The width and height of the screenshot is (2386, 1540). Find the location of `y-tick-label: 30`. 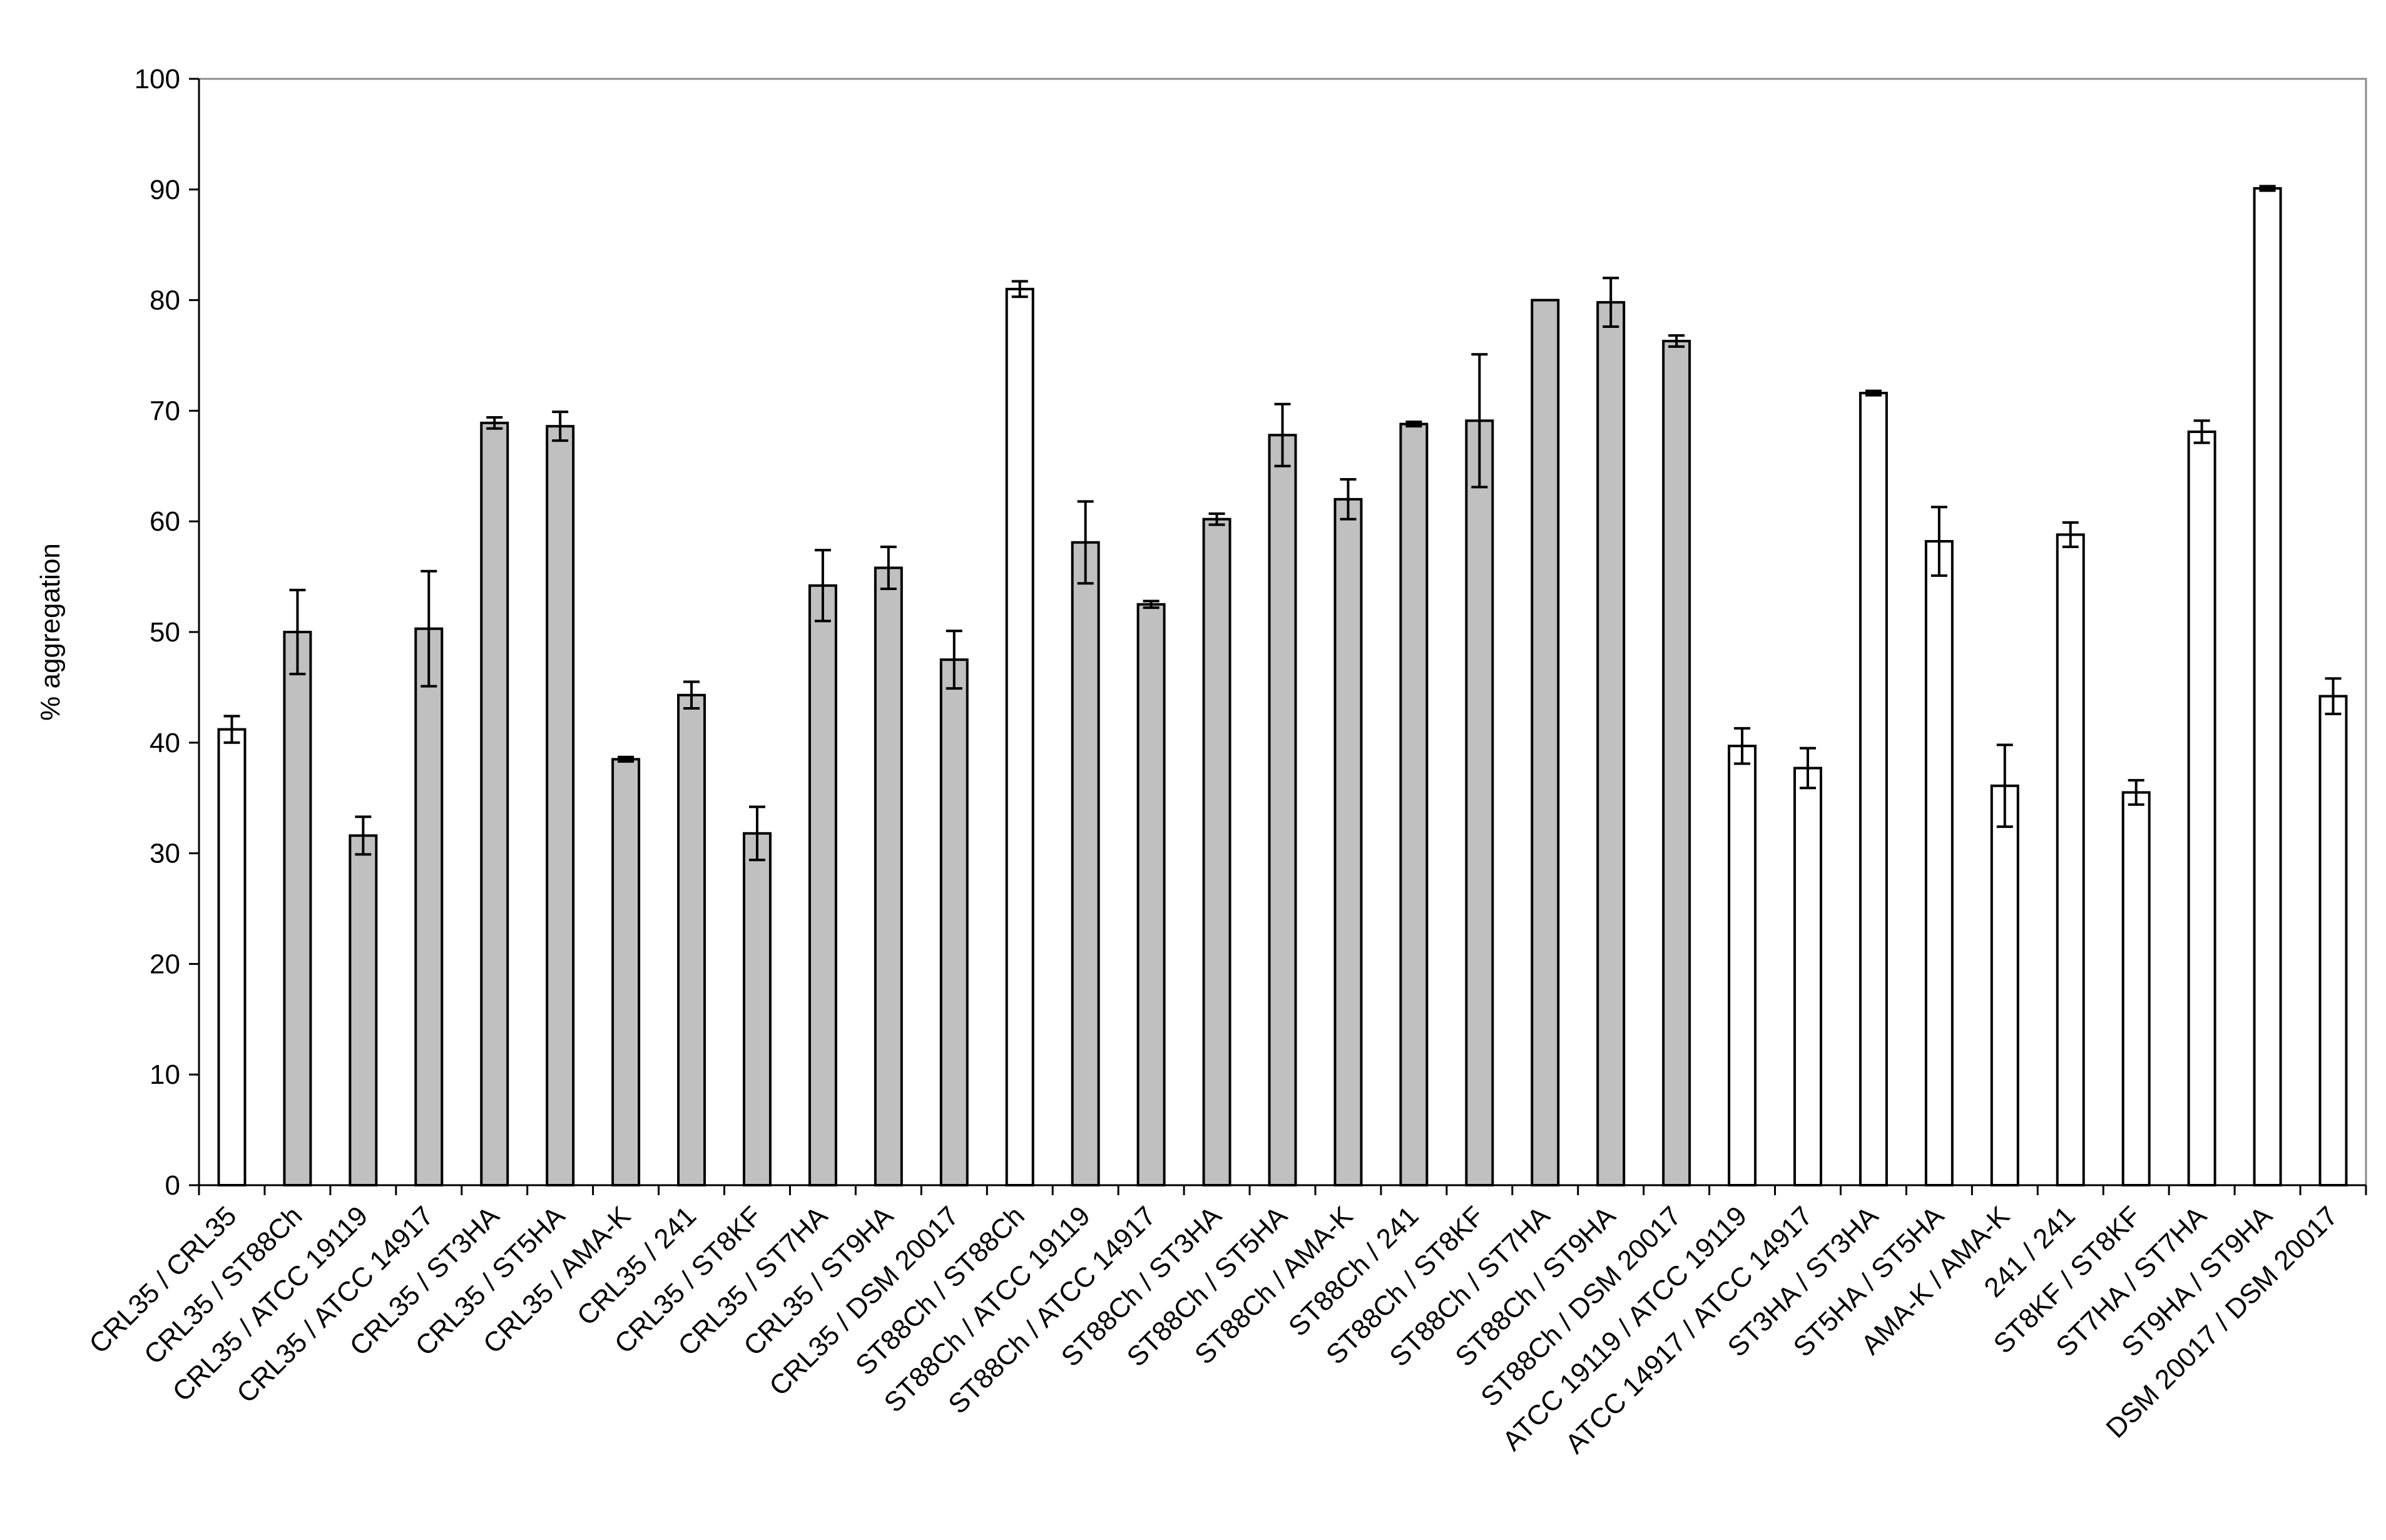

y-tick-label: 30 is located at coordinates (165, 854).